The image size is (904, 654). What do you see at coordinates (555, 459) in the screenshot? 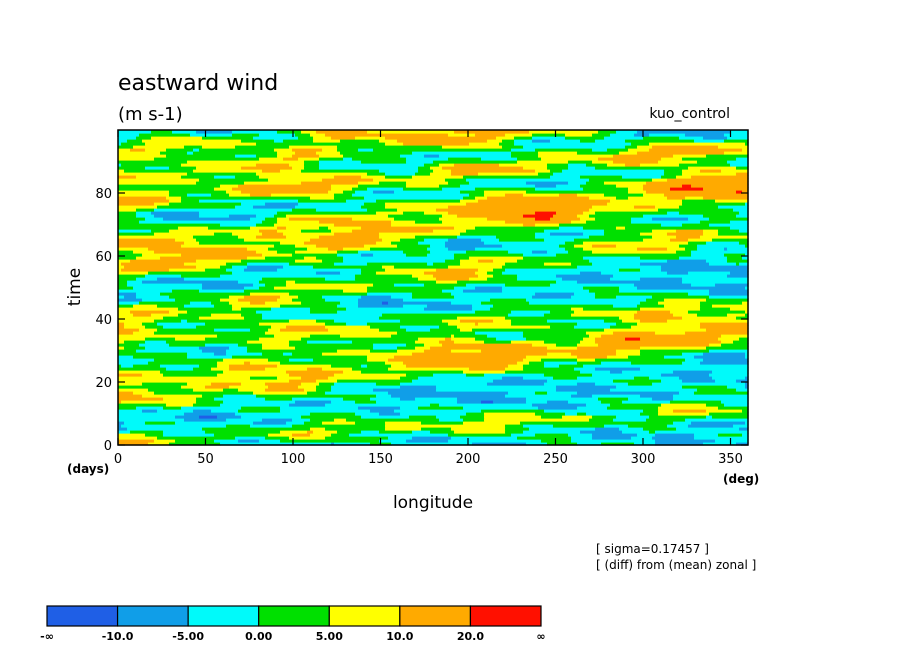
I see `x-tick-label: 250` at bounding box center [555, 459].